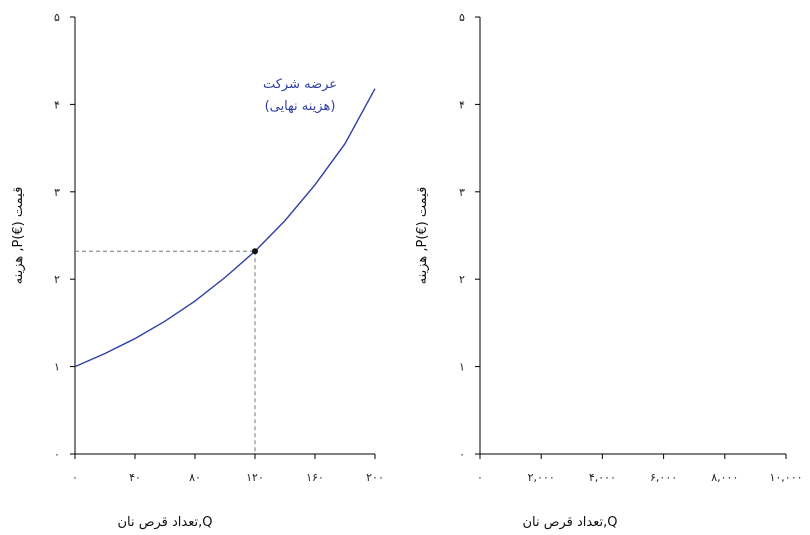  Describe the element at coordinates (255, 477) in the screenshot. I see `x-tick-label: ۱۲۰` at that location.